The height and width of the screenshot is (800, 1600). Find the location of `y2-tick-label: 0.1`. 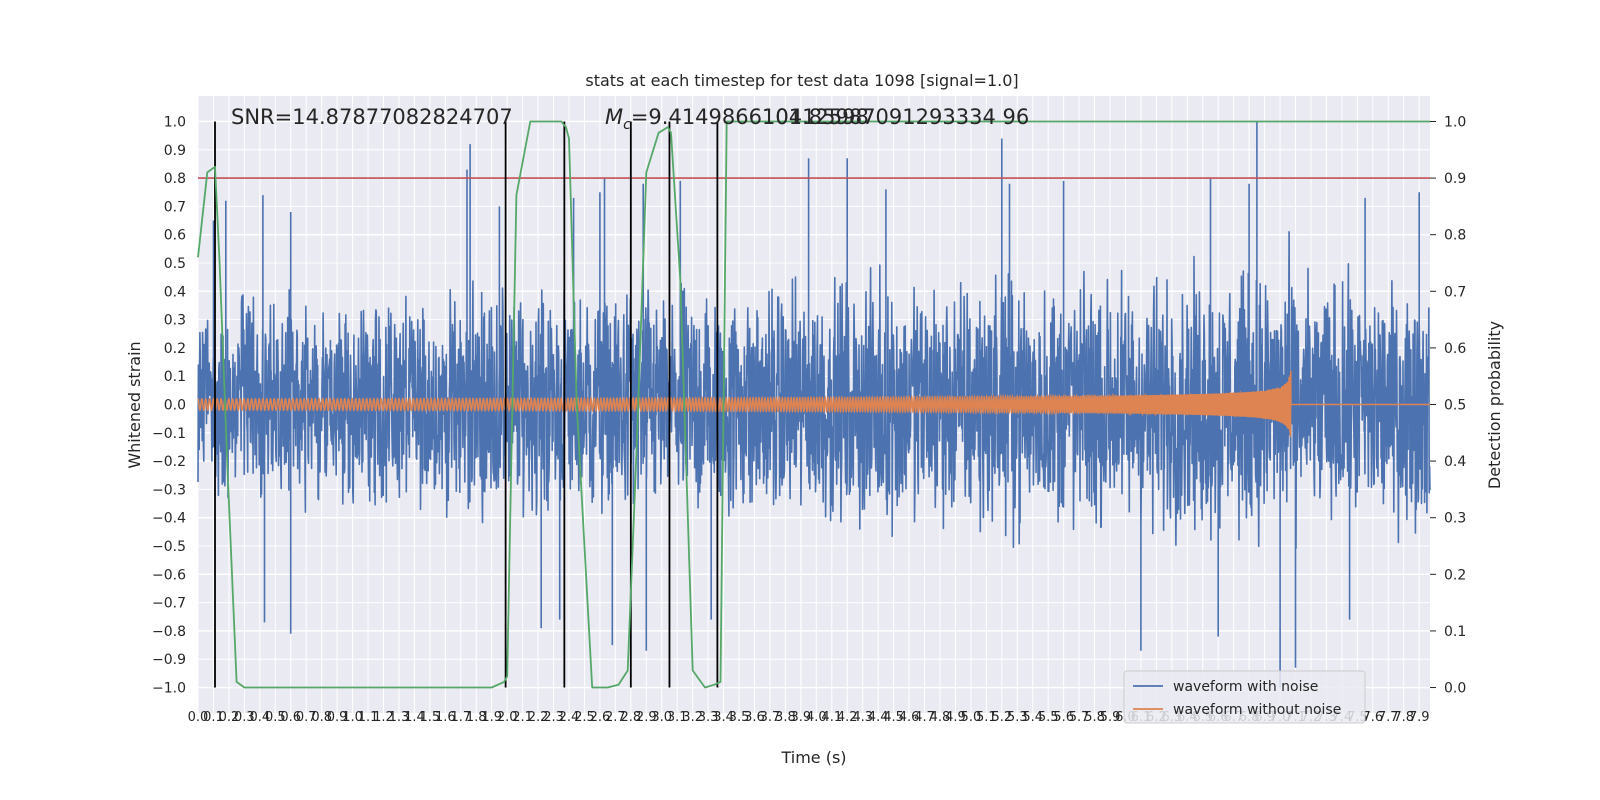

y2-tick-label: 0.1 is located at coordinates (1455, 632).